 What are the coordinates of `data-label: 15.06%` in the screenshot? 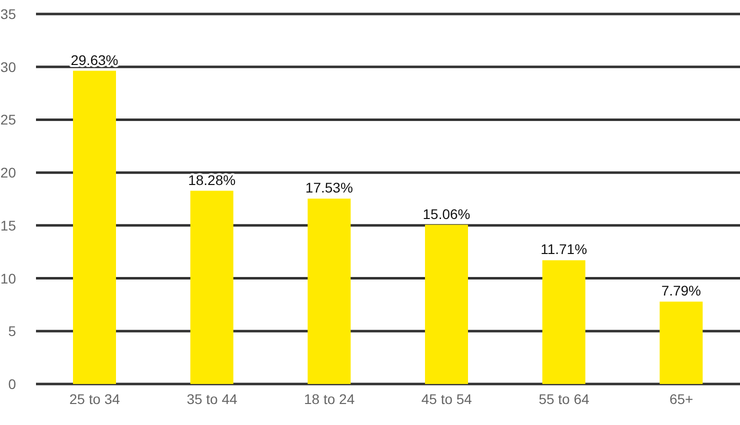 It's located at (446, 214).